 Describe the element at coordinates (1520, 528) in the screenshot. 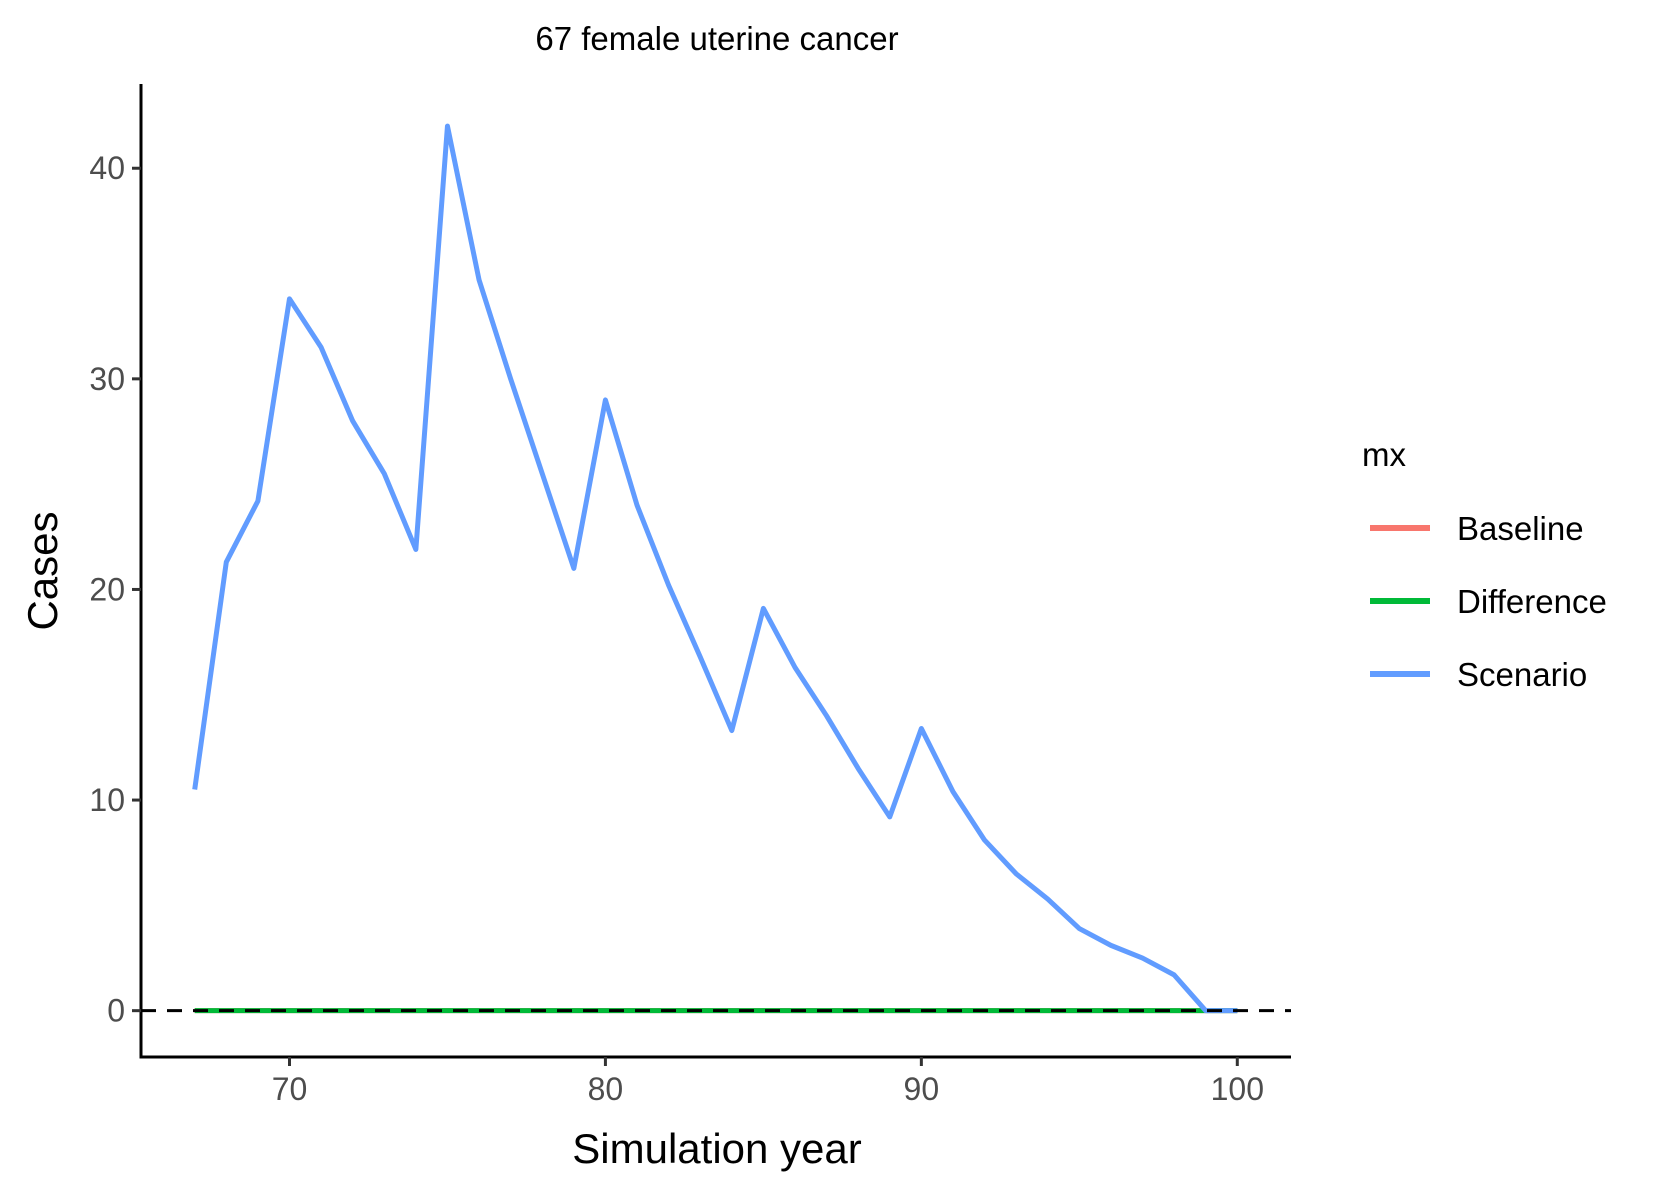

I see `legend-label-baseline: Baseline` at that location.